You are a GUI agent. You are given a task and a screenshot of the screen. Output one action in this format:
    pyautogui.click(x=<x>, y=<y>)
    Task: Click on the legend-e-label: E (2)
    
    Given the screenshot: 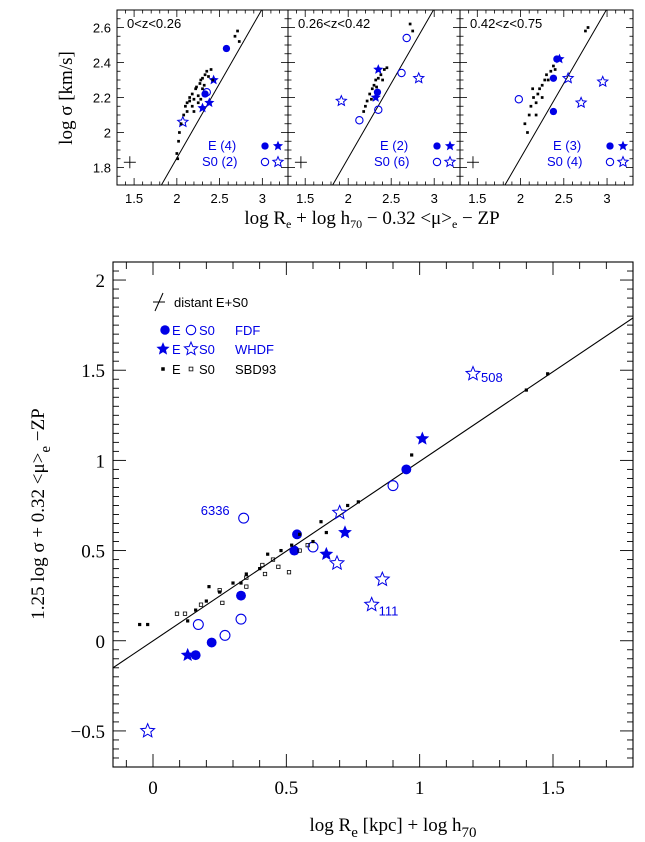 What is the action you would take?
    pyautogui.click(x=394, y=145)
    